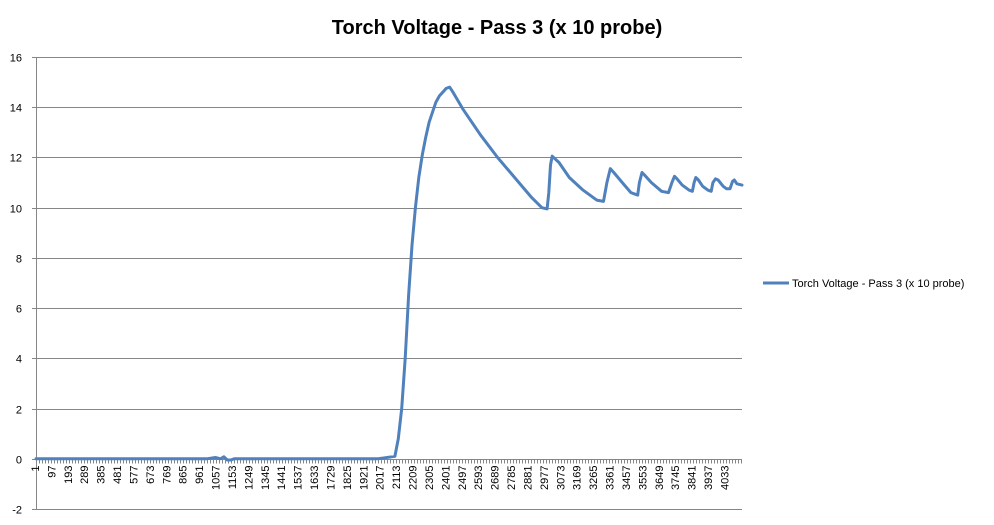 Image resolution: width=994 pixels, height=525 pixels. I want to click on x-tick-label: 481, so click(118, 475).